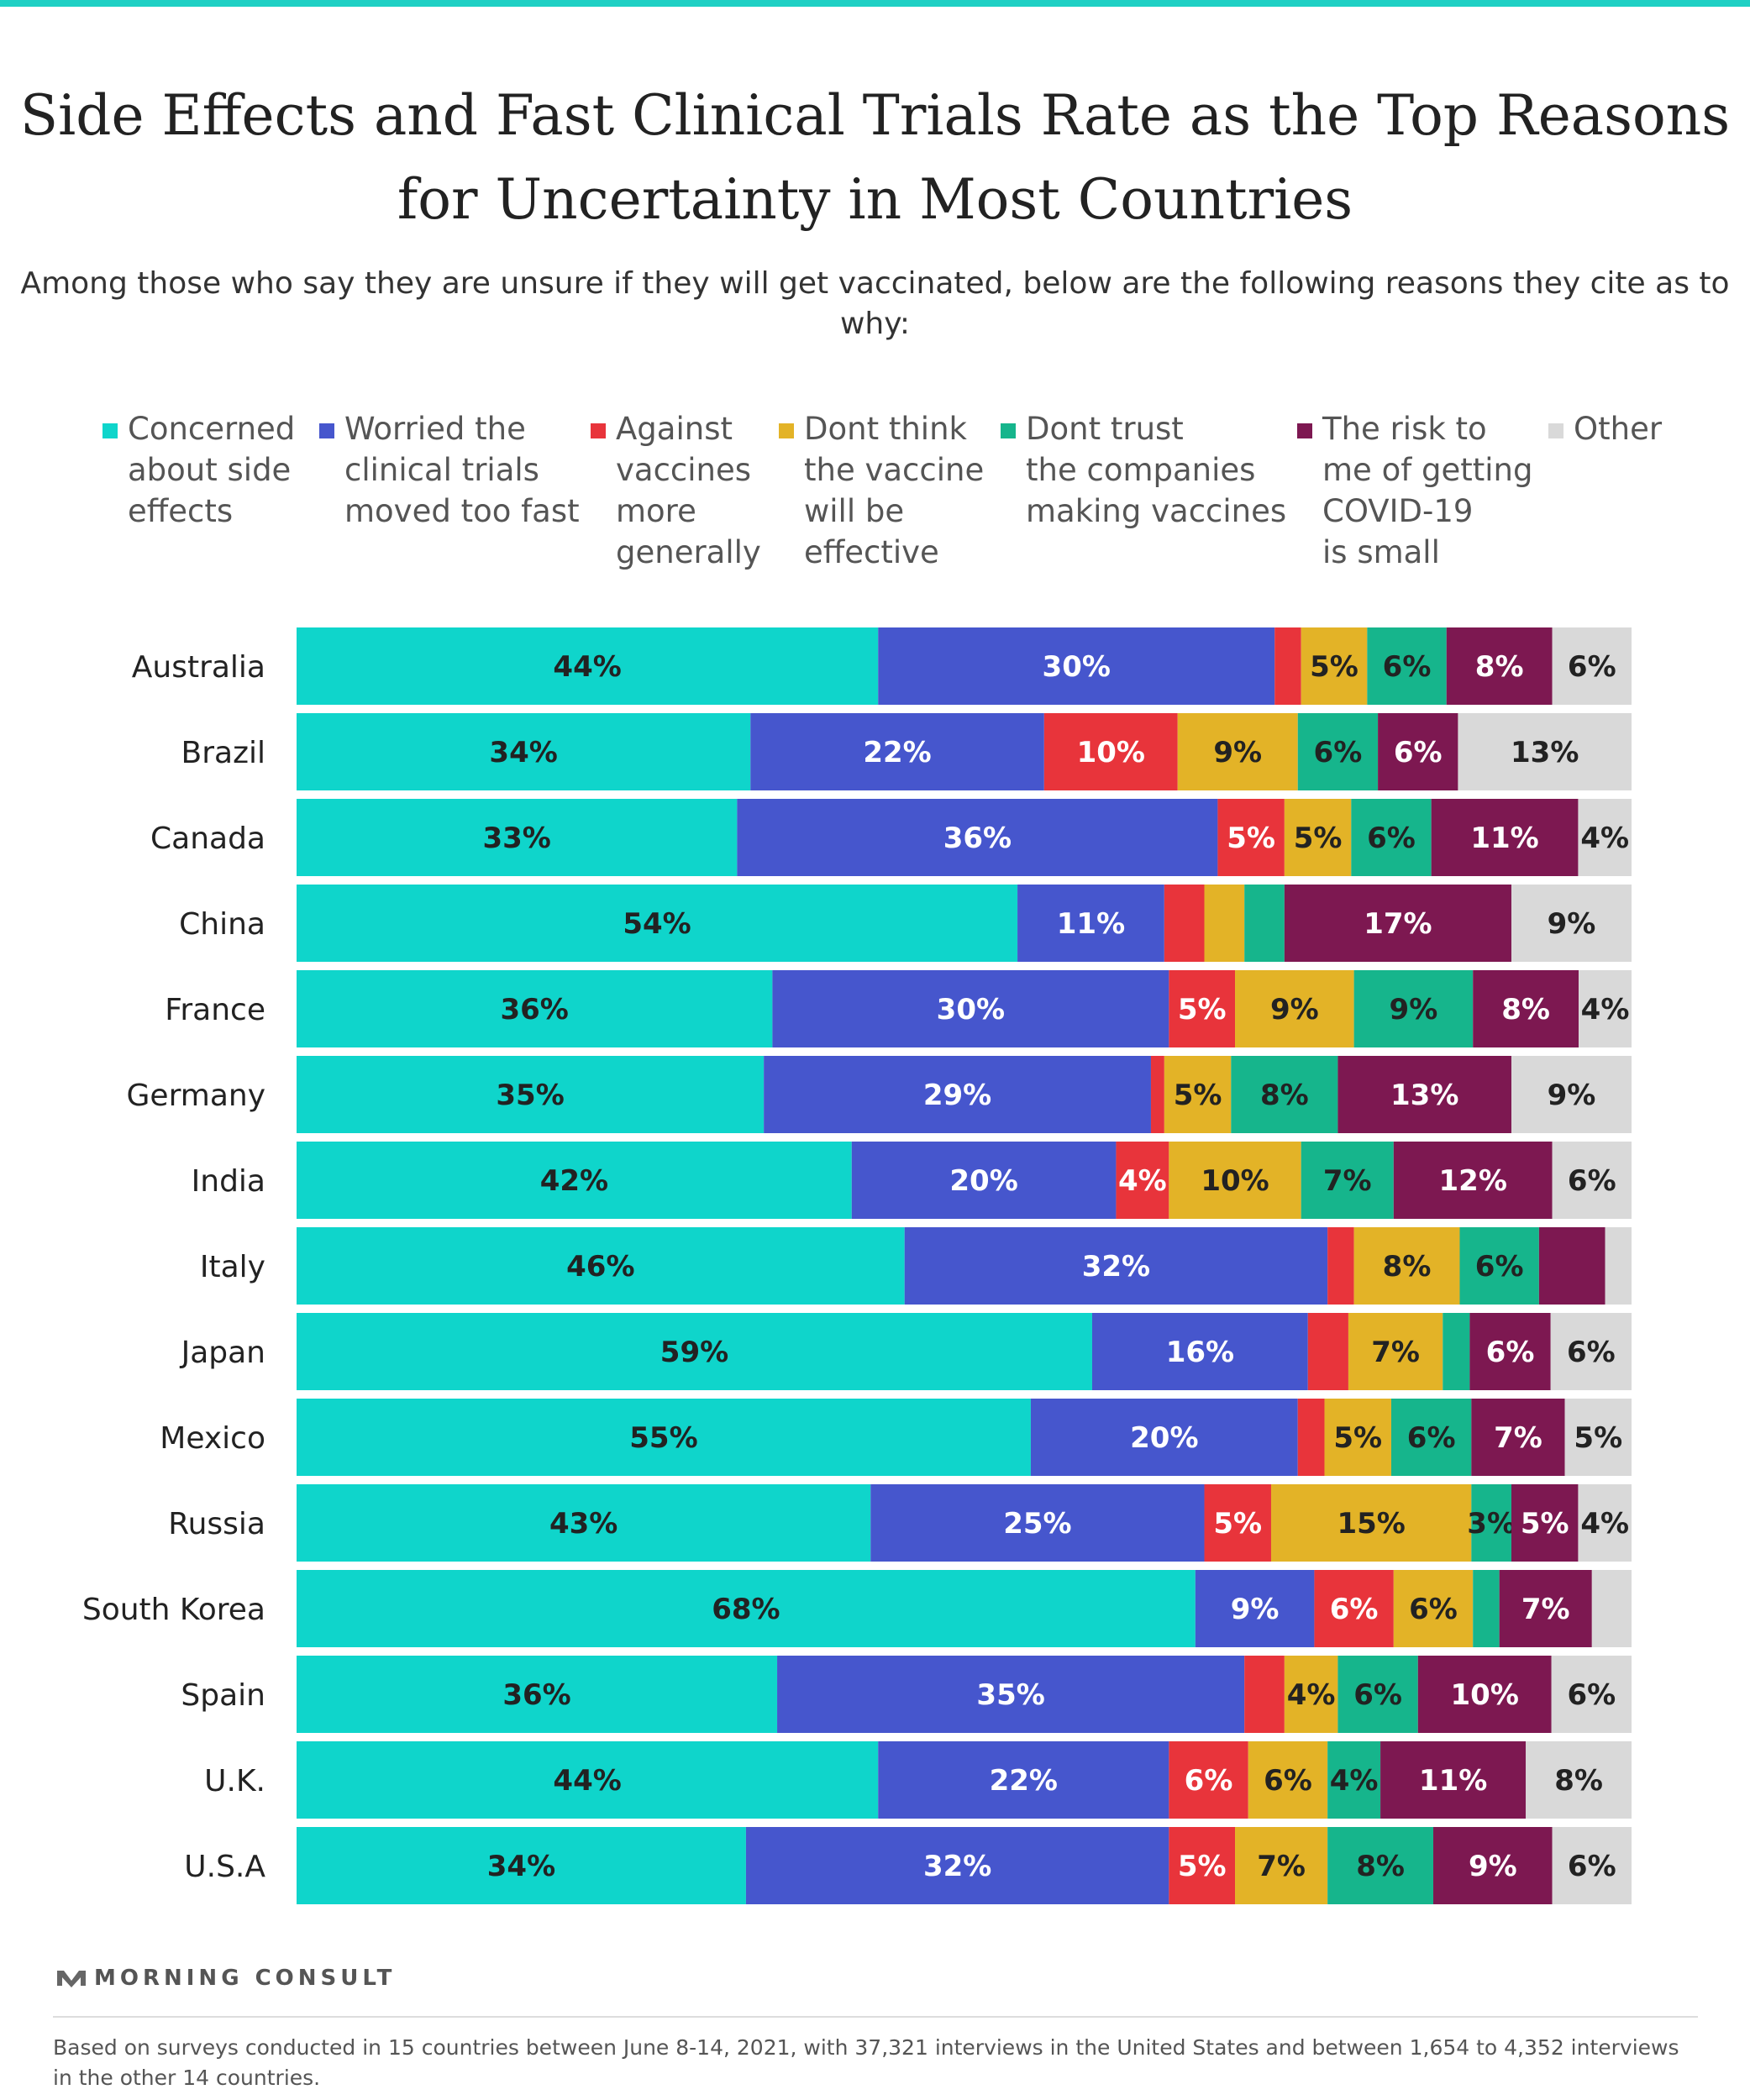 The width and height of the screenshot is (1750, 2100). I want to click on data-label: 32%, so click(957, 1866).